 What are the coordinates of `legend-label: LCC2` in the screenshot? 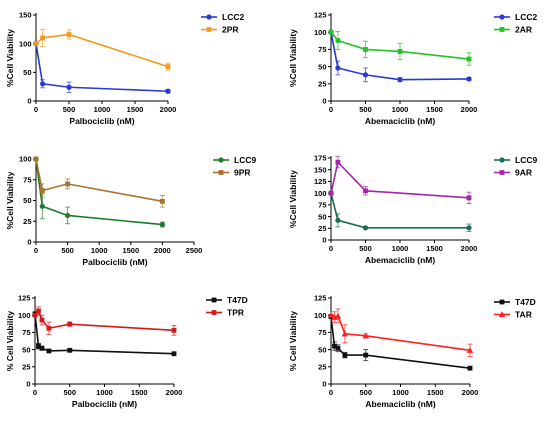 It's located at (233, 17).